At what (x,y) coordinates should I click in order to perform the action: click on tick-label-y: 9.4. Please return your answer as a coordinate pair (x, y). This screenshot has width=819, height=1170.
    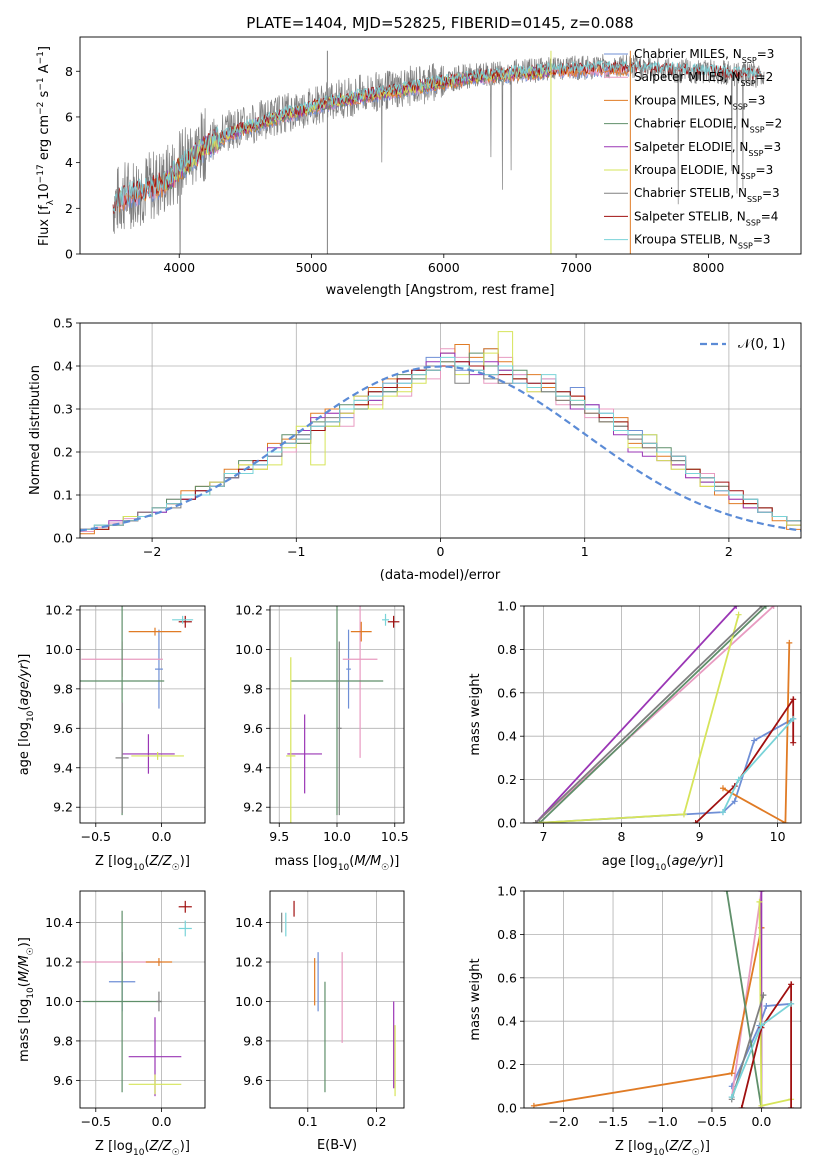
    Looking at the image, I should click on (253, 767).